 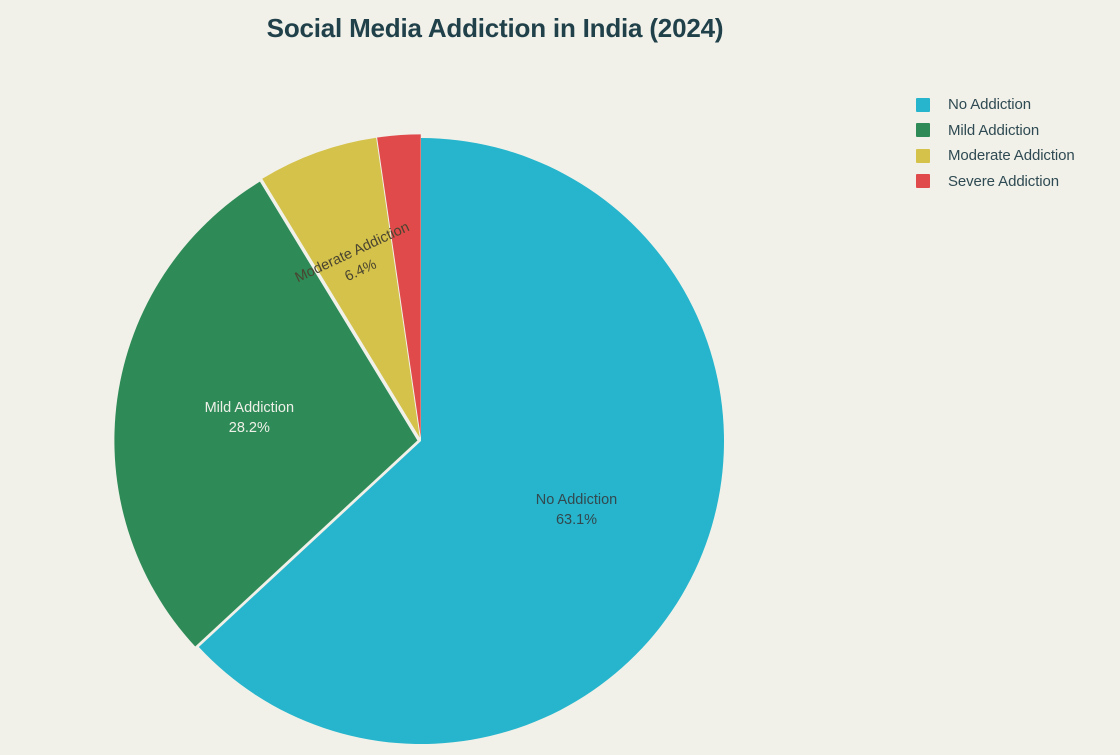 What do you see at coordinates (1011, 156) in the screenshot?
I see `legend-label-moderate-addiction: Moderate Addiction` at bounding box center [1011, 156].